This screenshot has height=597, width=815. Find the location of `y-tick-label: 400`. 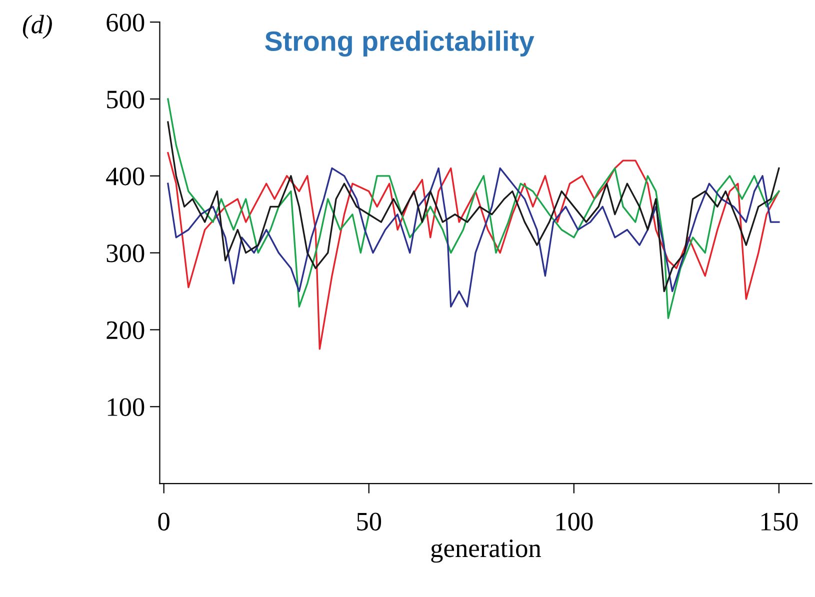

y-tick-label: 400 is located at coordinates (125, 177).